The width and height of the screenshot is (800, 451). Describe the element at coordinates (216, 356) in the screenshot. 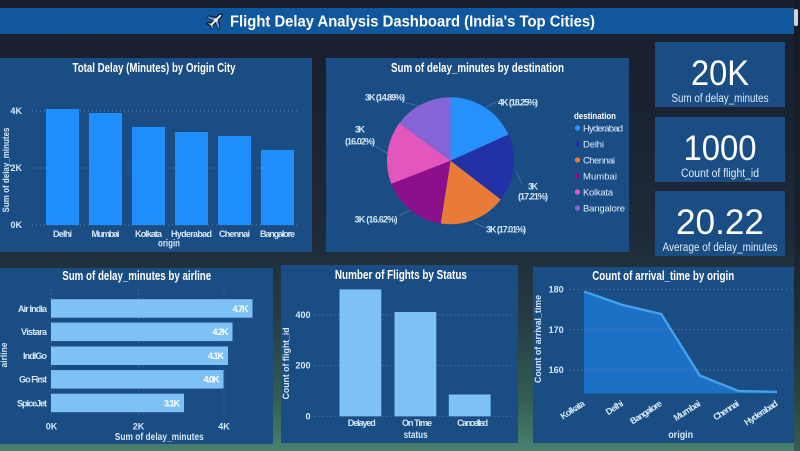

I see `svg-text: 4.1K` at that location.